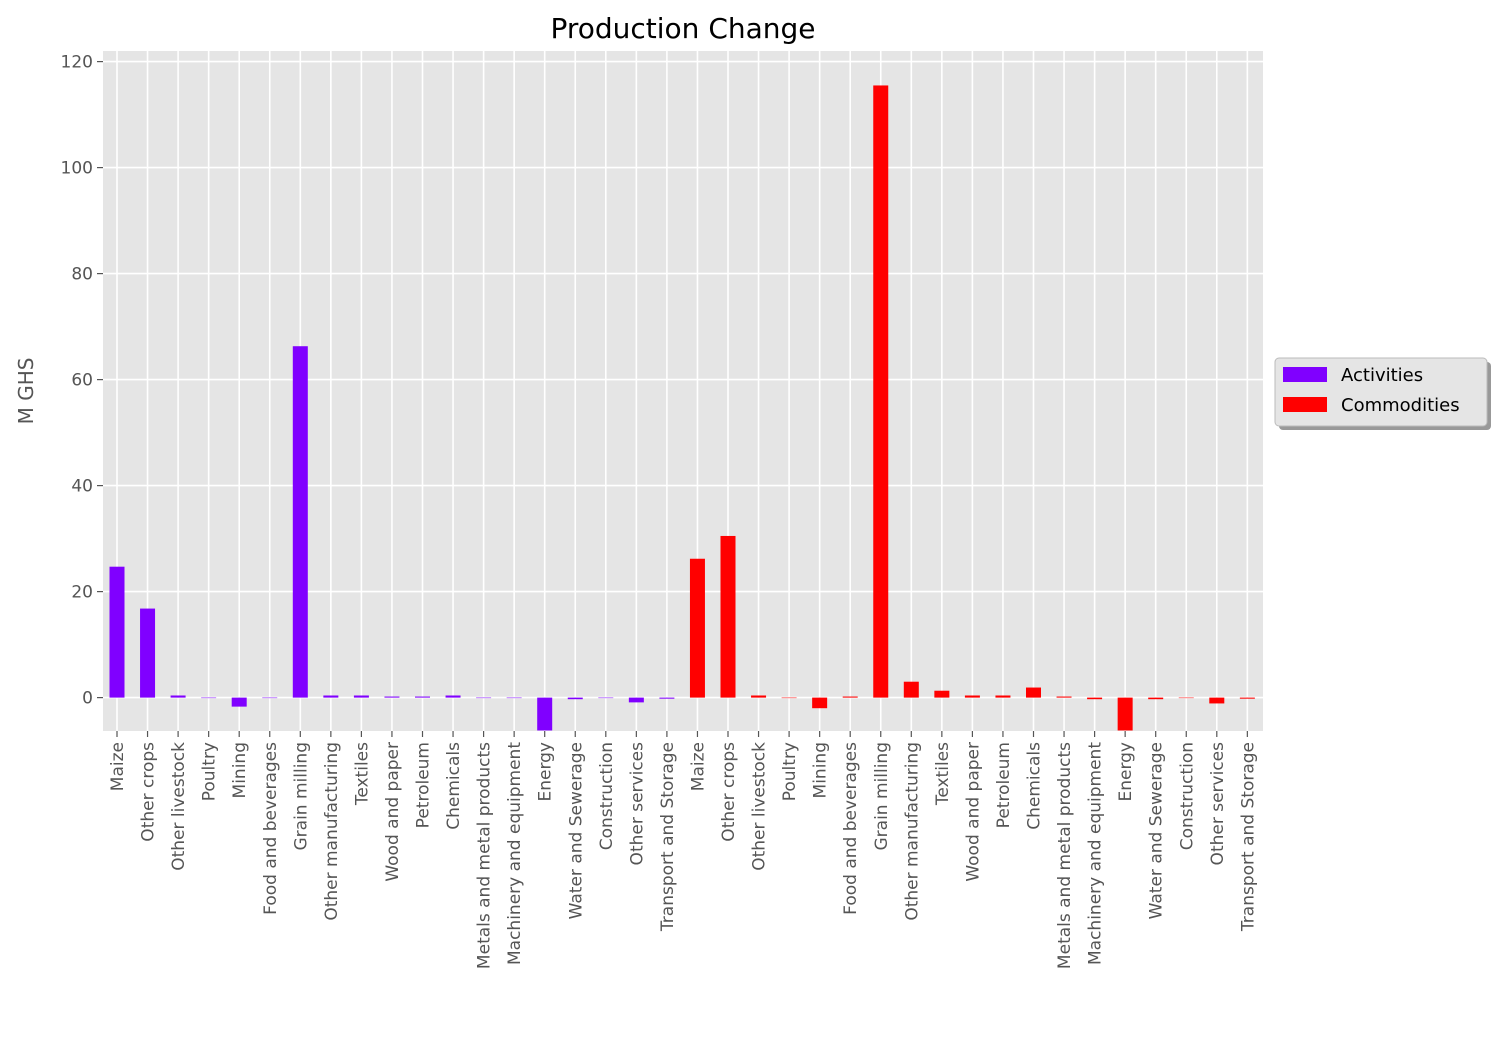  Describe the element at coordinates (26, 391) in the screenshot. I see `y-axis-label: M GHS` at that location.